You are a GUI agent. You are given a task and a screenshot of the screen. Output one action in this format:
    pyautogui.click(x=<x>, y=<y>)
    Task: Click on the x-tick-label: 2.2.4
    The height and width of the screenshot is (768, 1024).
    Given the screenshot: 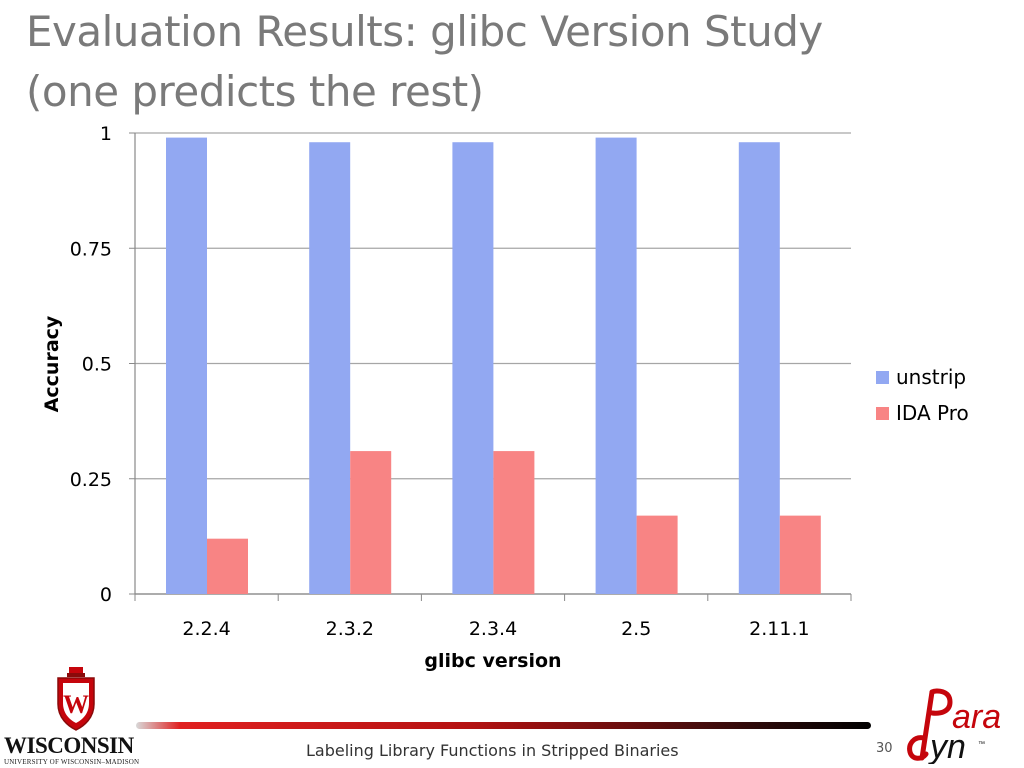 What is the action you would take?
    pyautogui.click(x=206, y=629)
    